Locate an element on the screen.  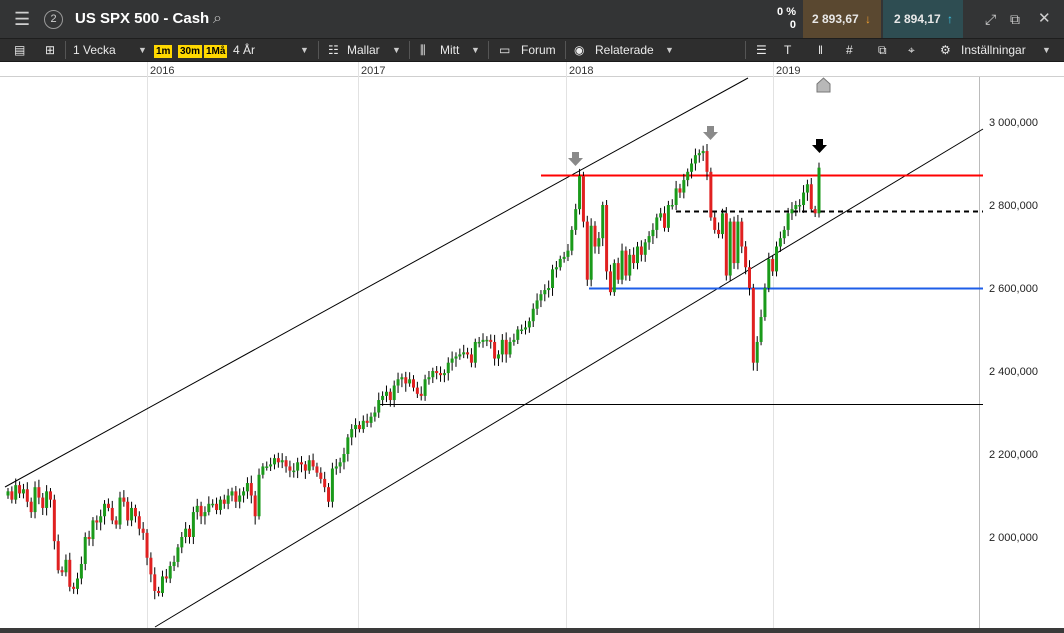
crosshair-grid-icon: # is located at coordinates (849, 50).